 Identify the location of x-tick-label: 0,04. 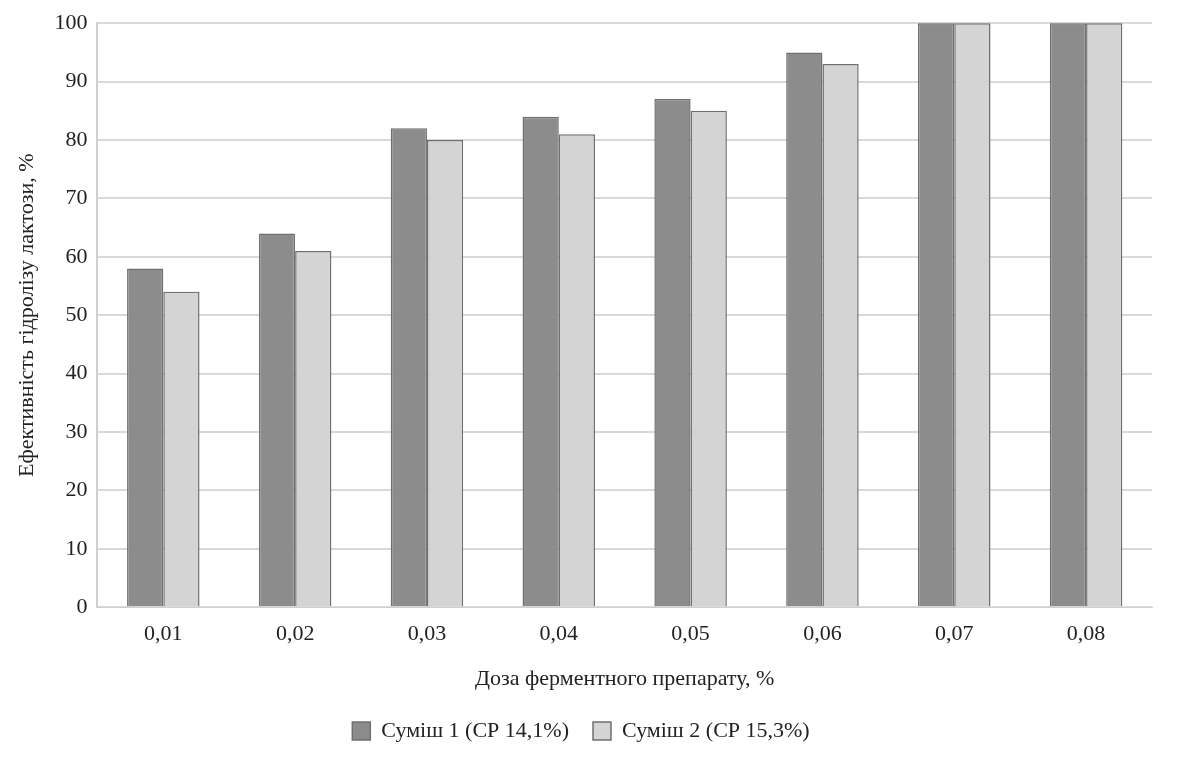
(559, 633).